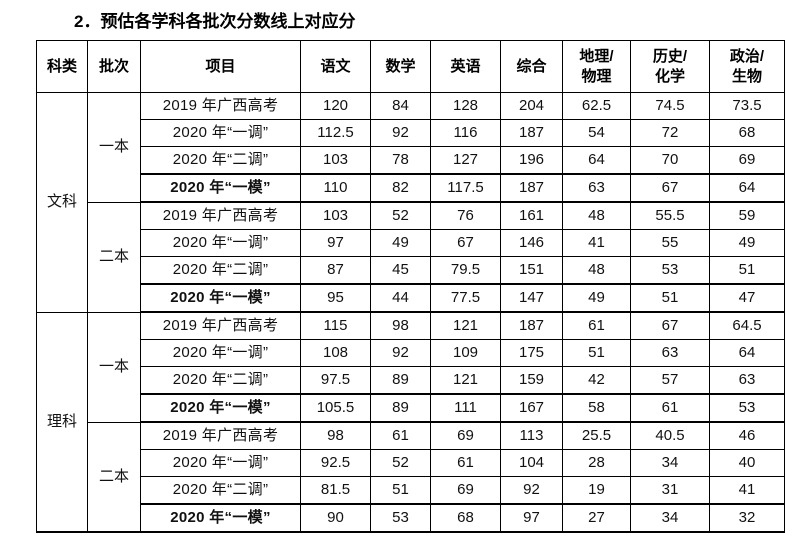  I want to click on score-cell: 52, so click(400, 463).